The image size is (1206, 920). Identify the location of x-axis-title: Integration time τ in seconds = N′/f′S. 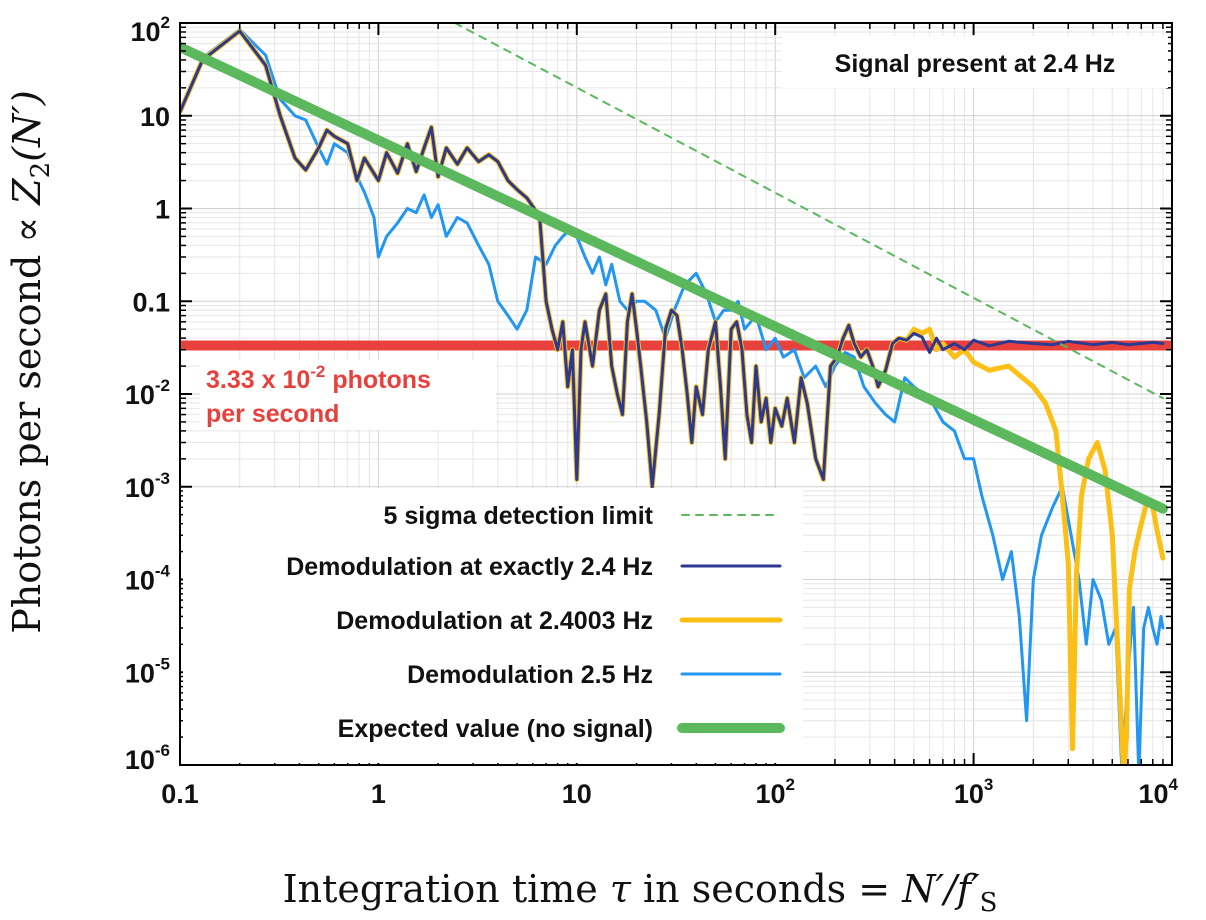
(640, 892).